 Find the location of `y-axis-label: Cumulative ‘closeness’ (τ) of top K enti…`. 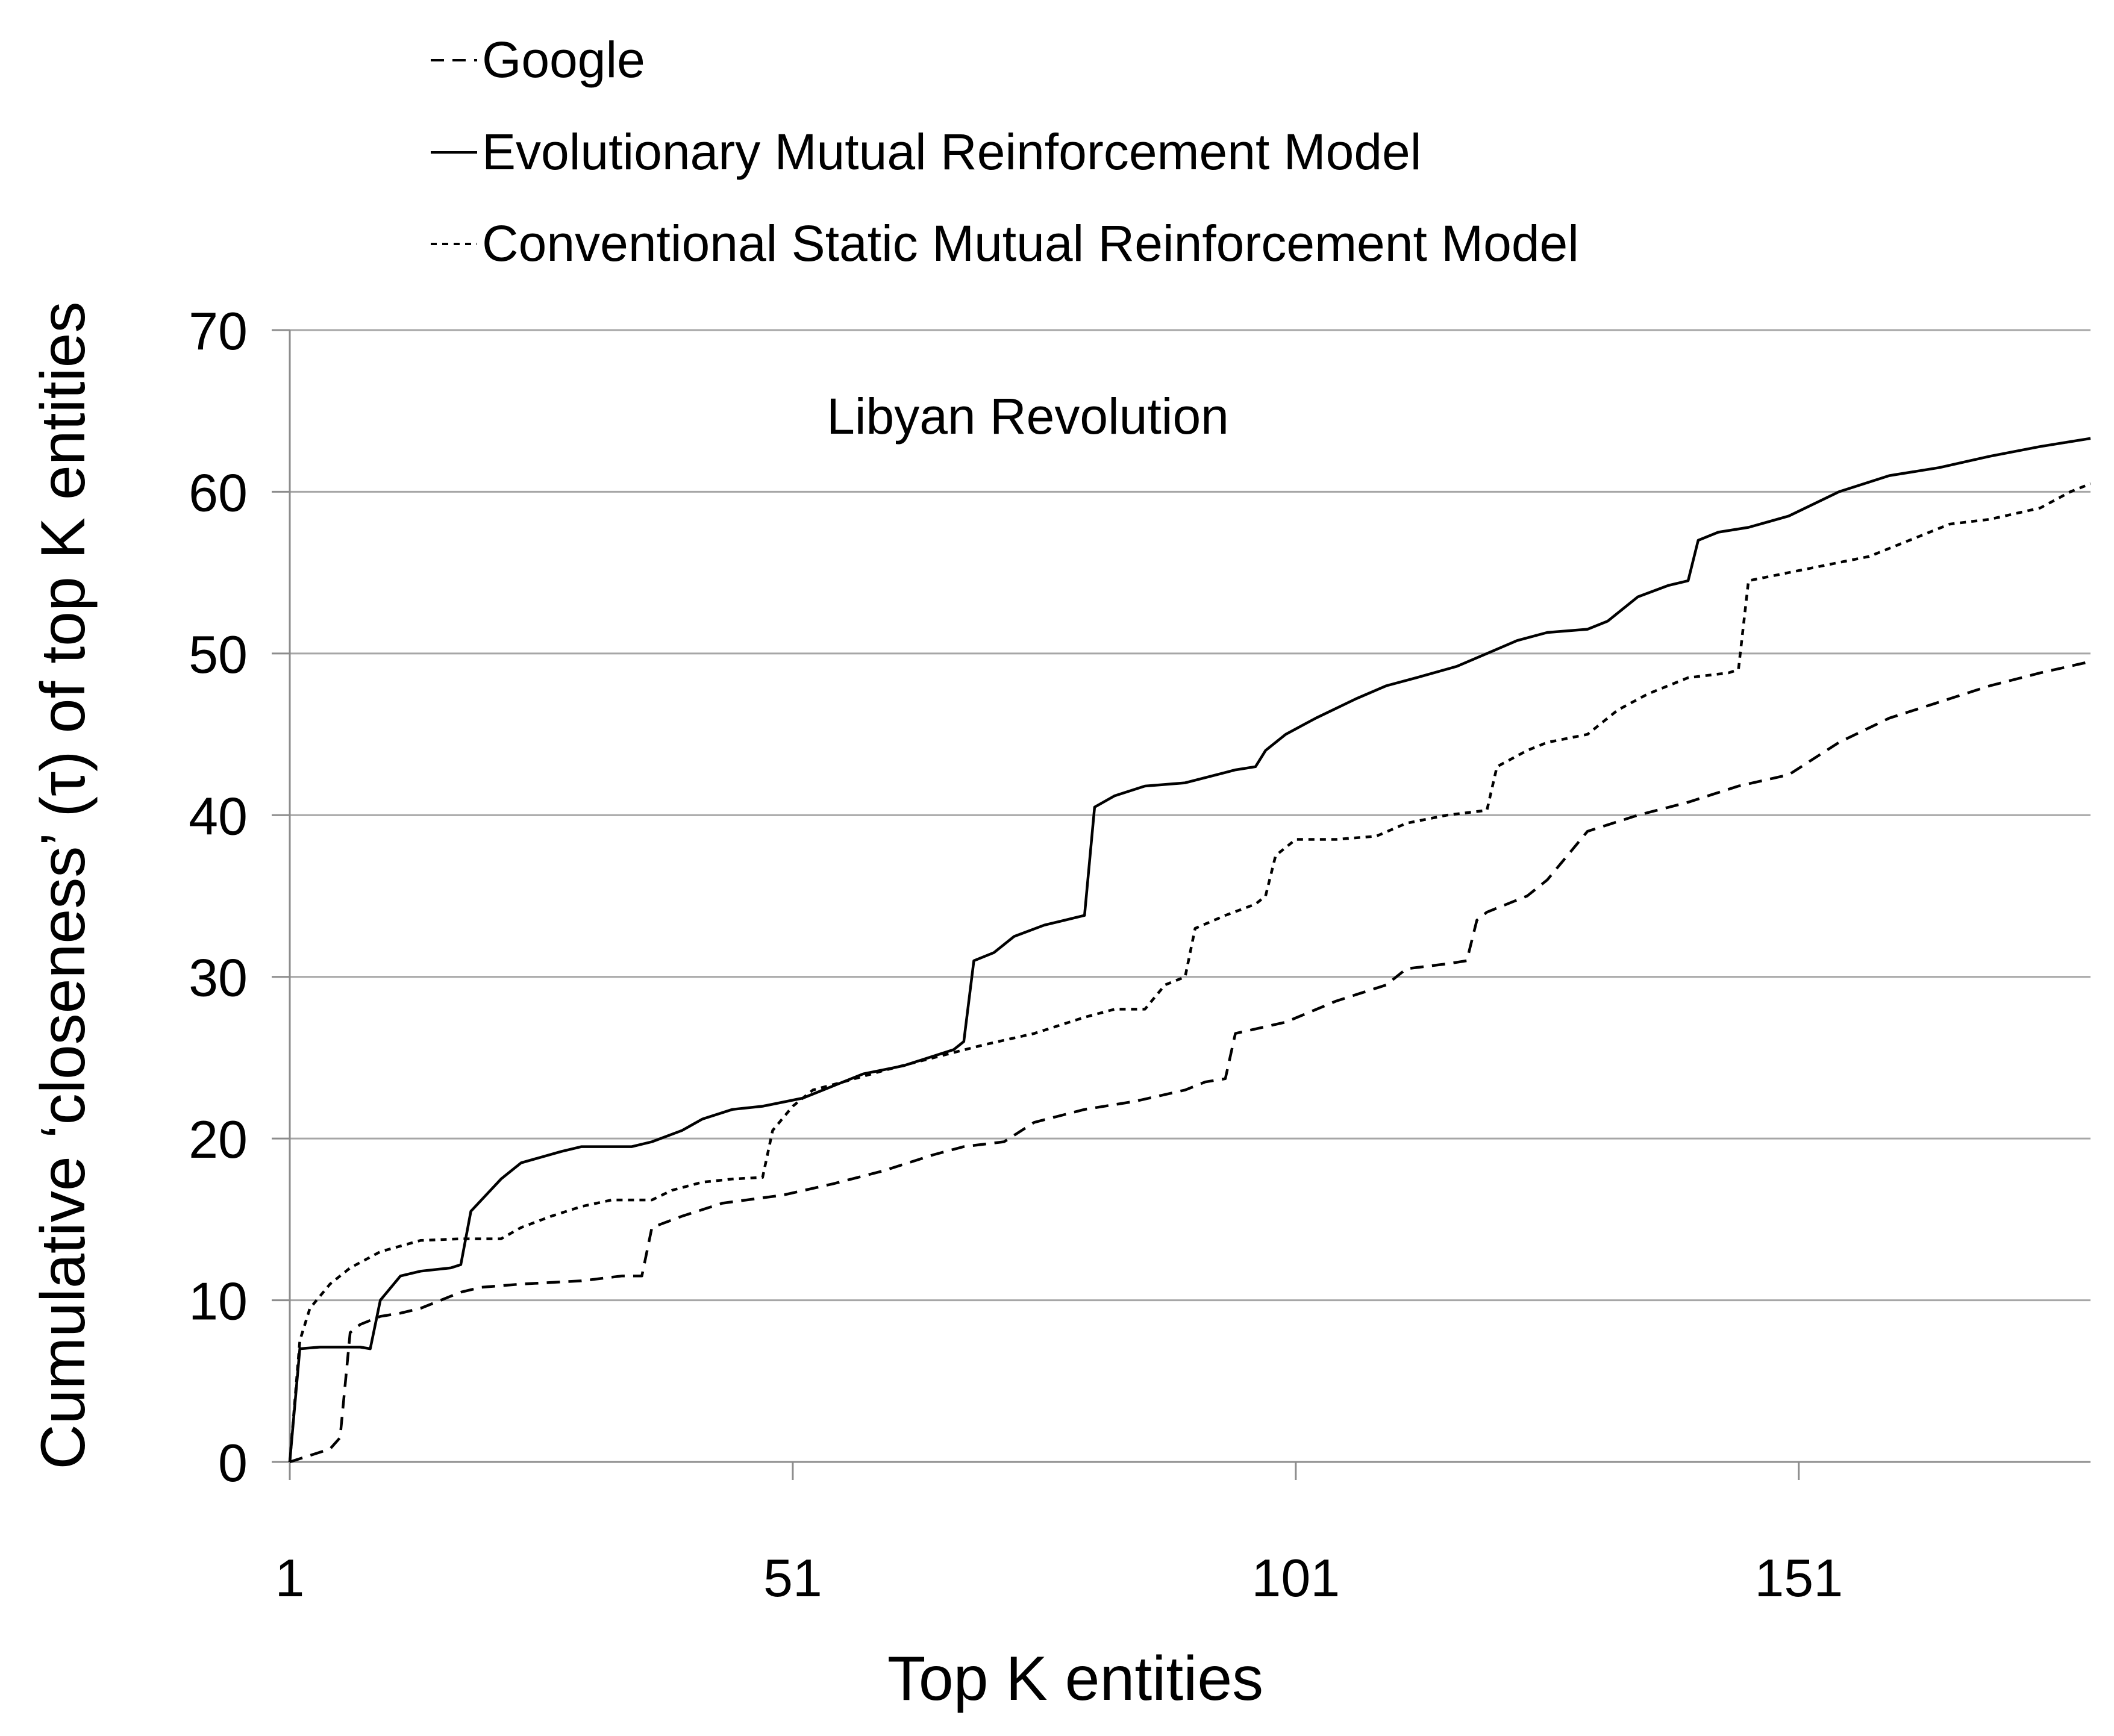

y-axis-label: Cumulative ‘closeness’ (τ) of top K enti… is located at coordinates (63, 886).